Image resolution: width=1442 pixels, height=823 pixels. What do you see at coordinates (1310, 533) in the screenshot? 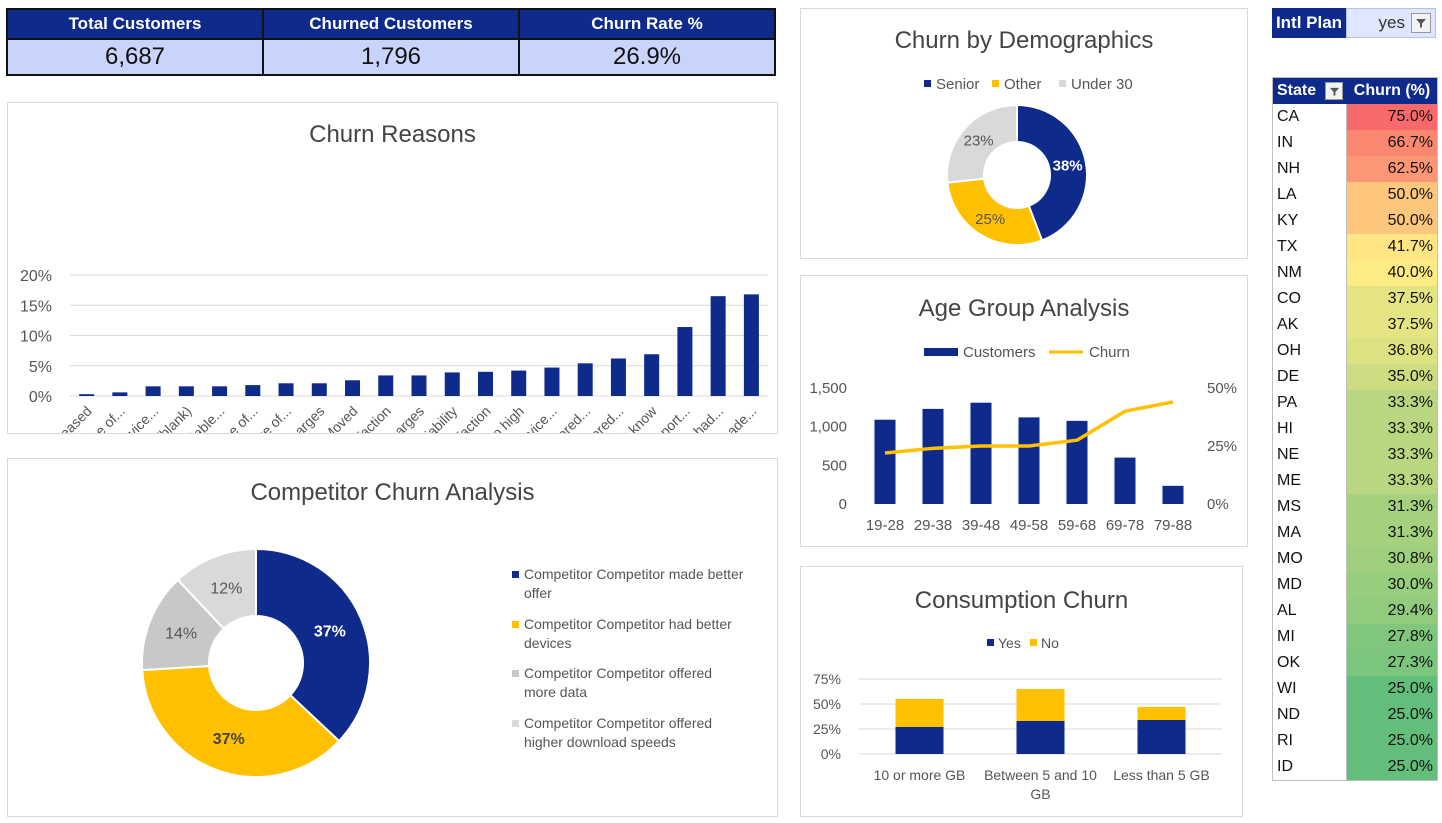
I see `state-cell: MA` at bounding box center [1310, 533].